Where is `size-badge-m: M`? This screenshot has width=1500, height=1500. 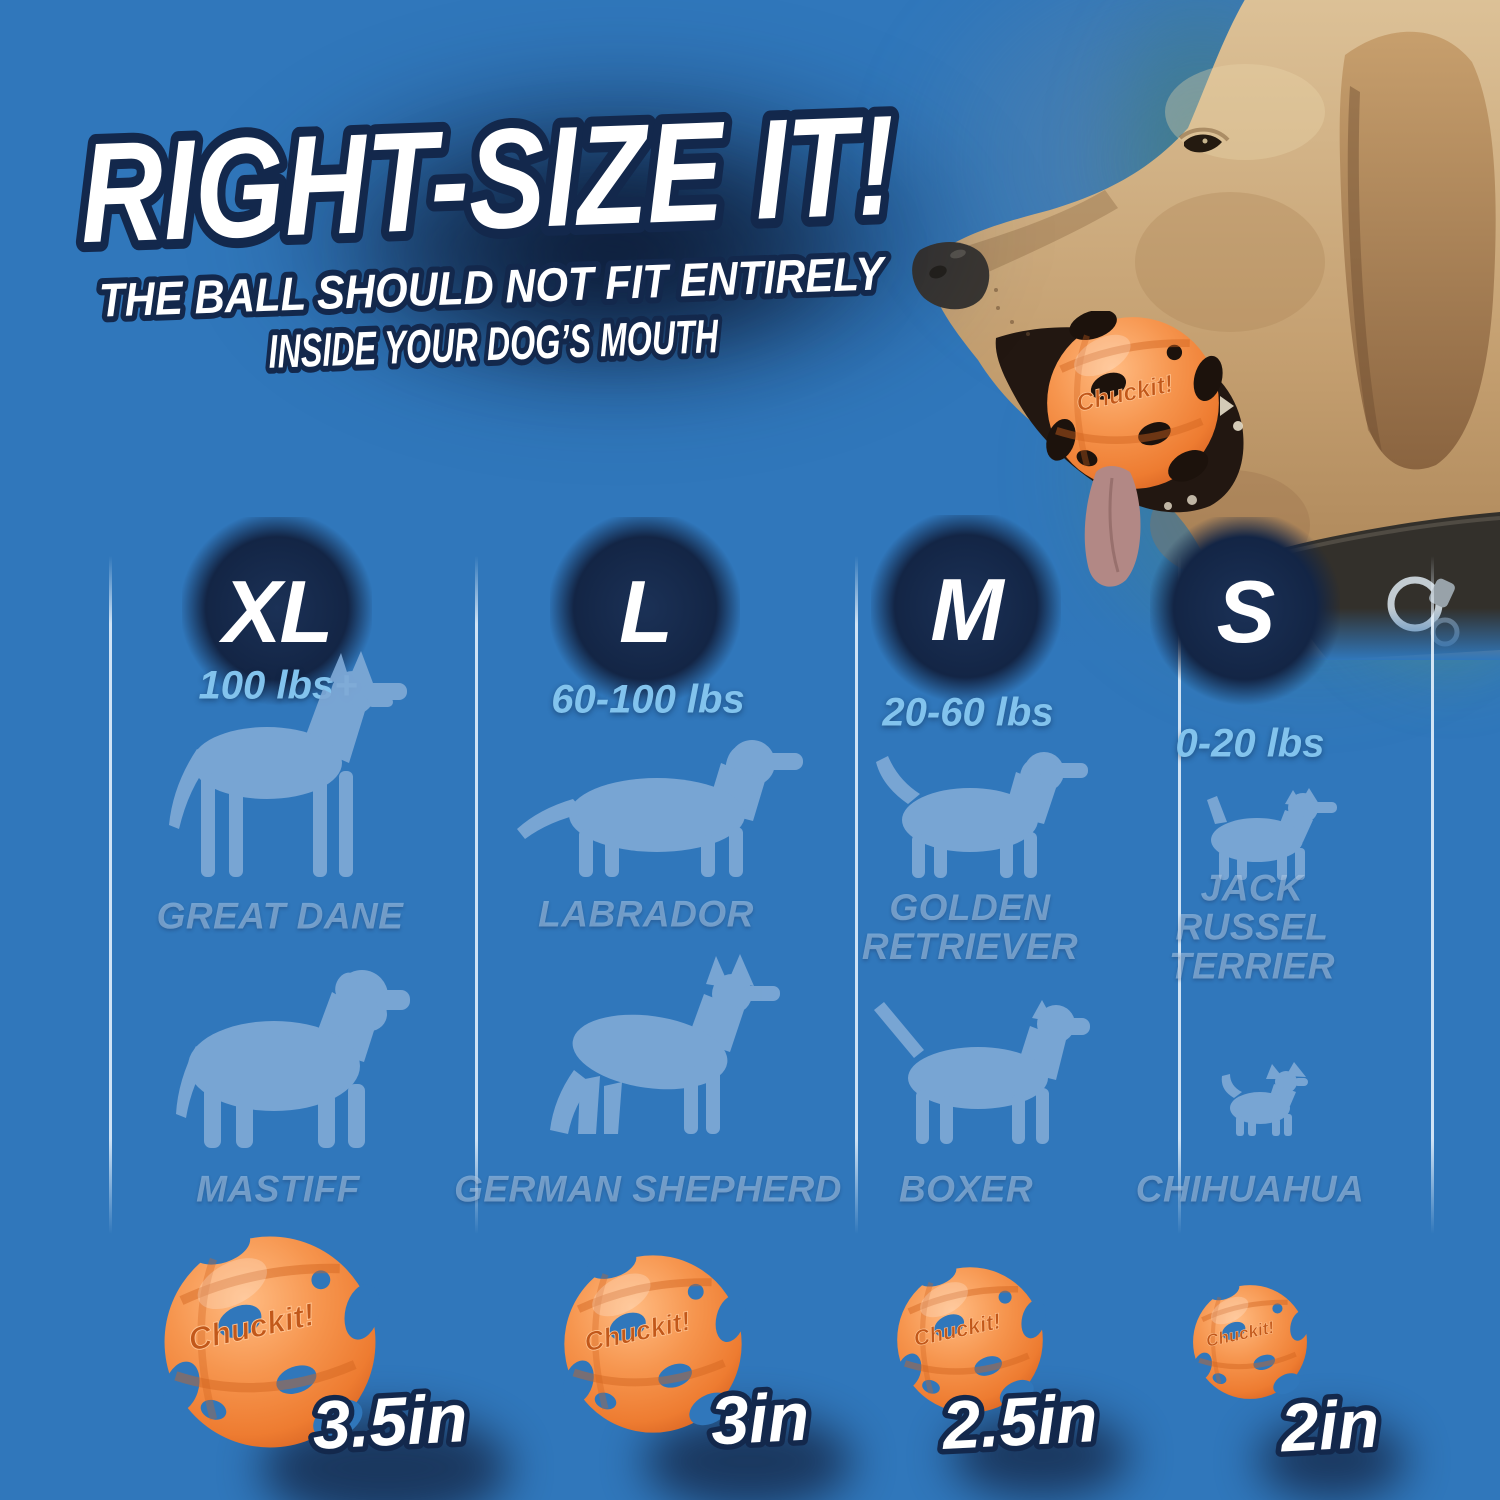
size-badge-m: M is located at coordinates (966, 610).